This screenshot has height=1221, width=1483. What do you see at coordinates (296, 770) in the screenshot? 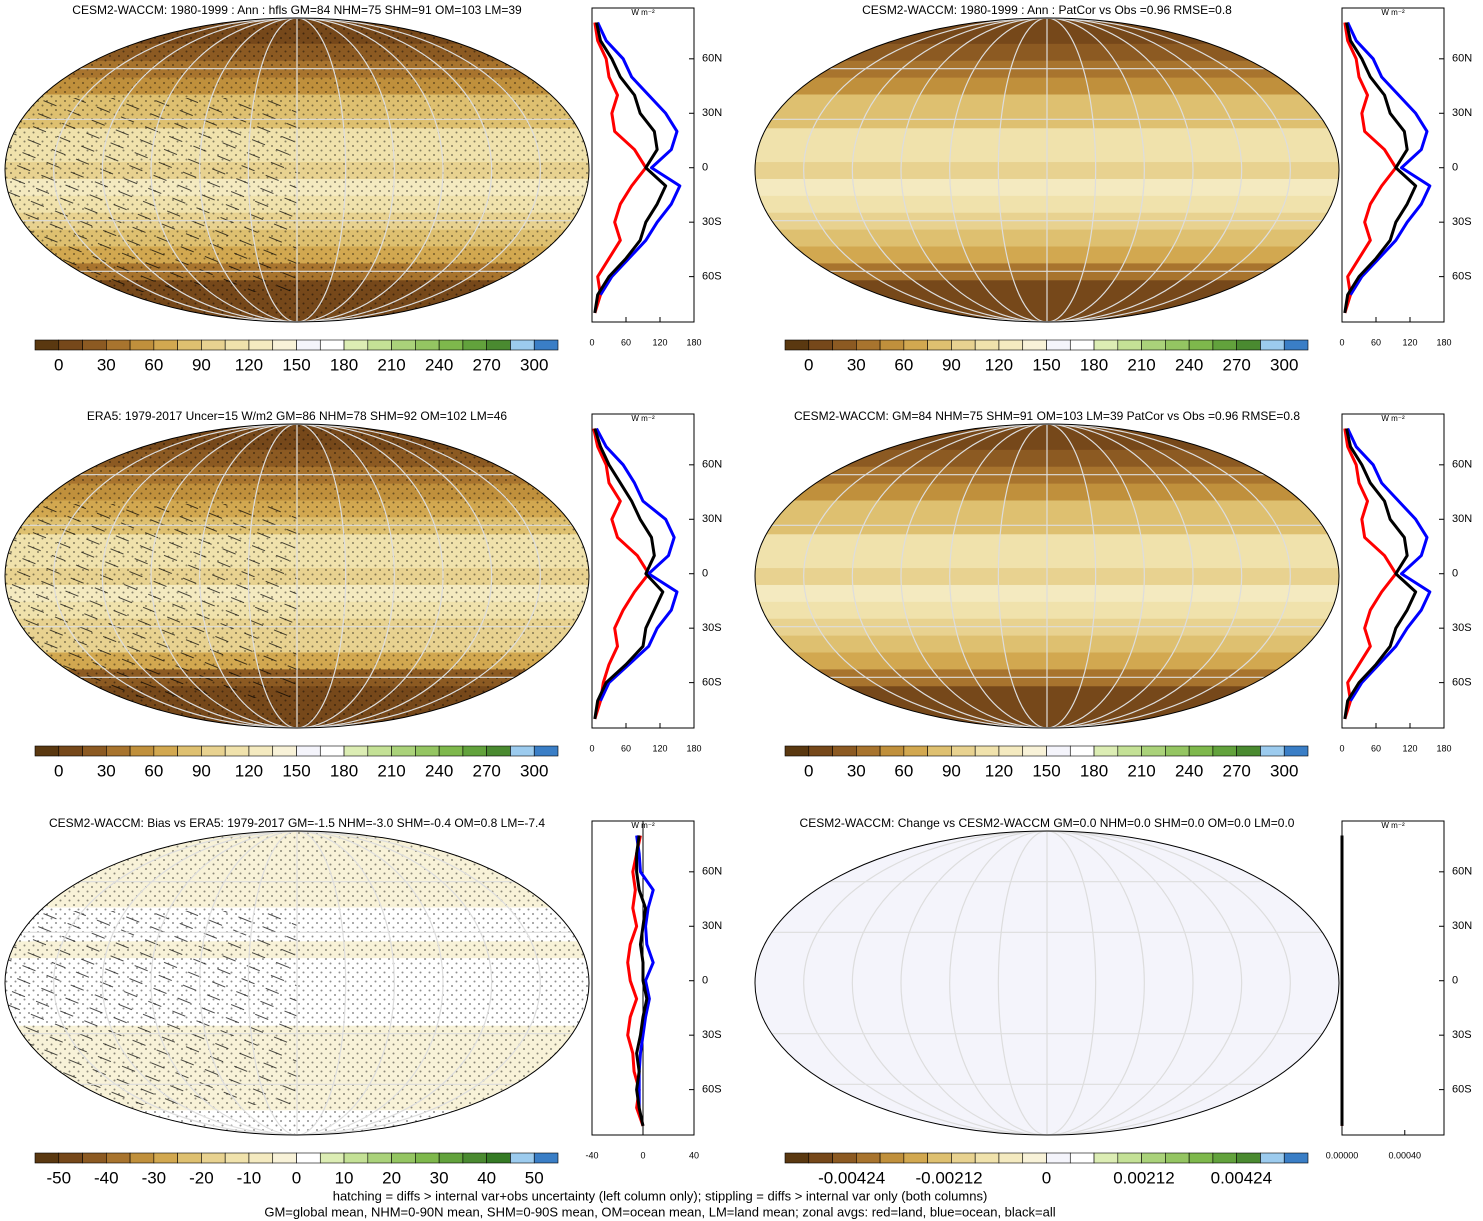
I see `colorbar-label: 150` at bounding box center [296, 770].